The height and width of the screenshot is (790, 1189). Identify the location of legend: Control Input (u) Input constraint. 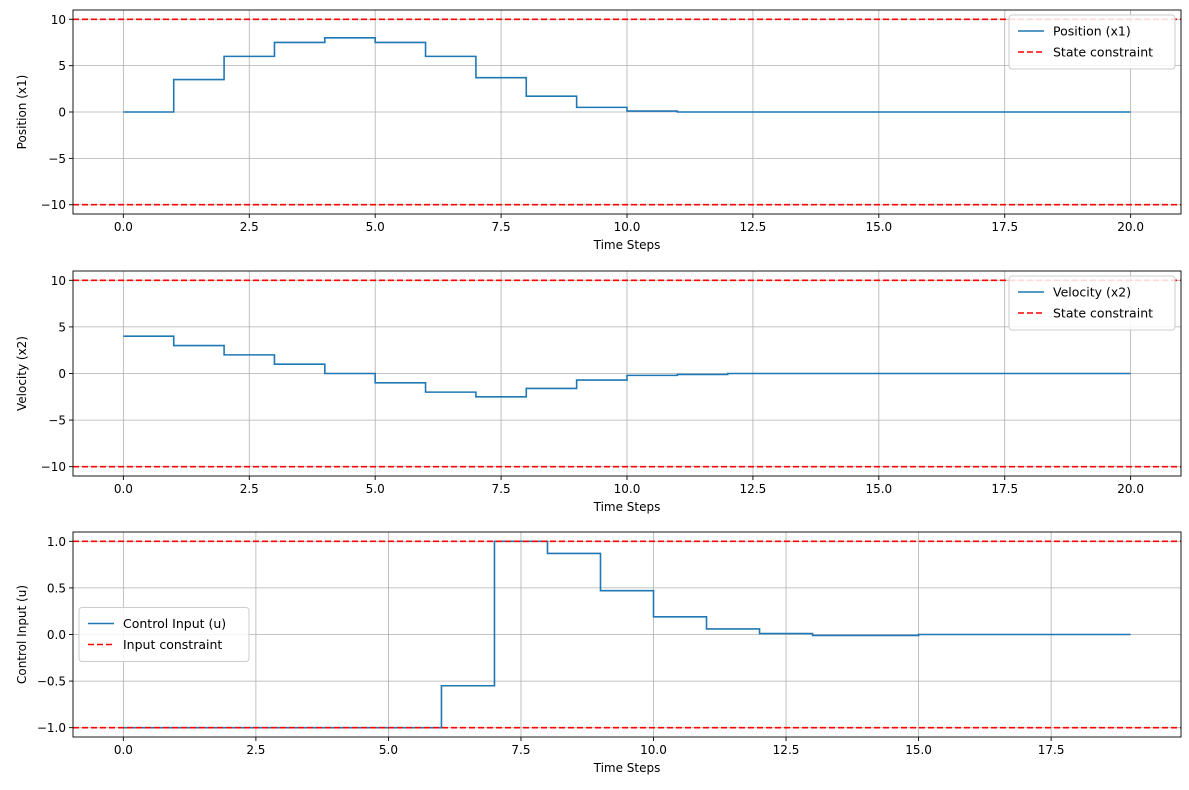
(164, 634).